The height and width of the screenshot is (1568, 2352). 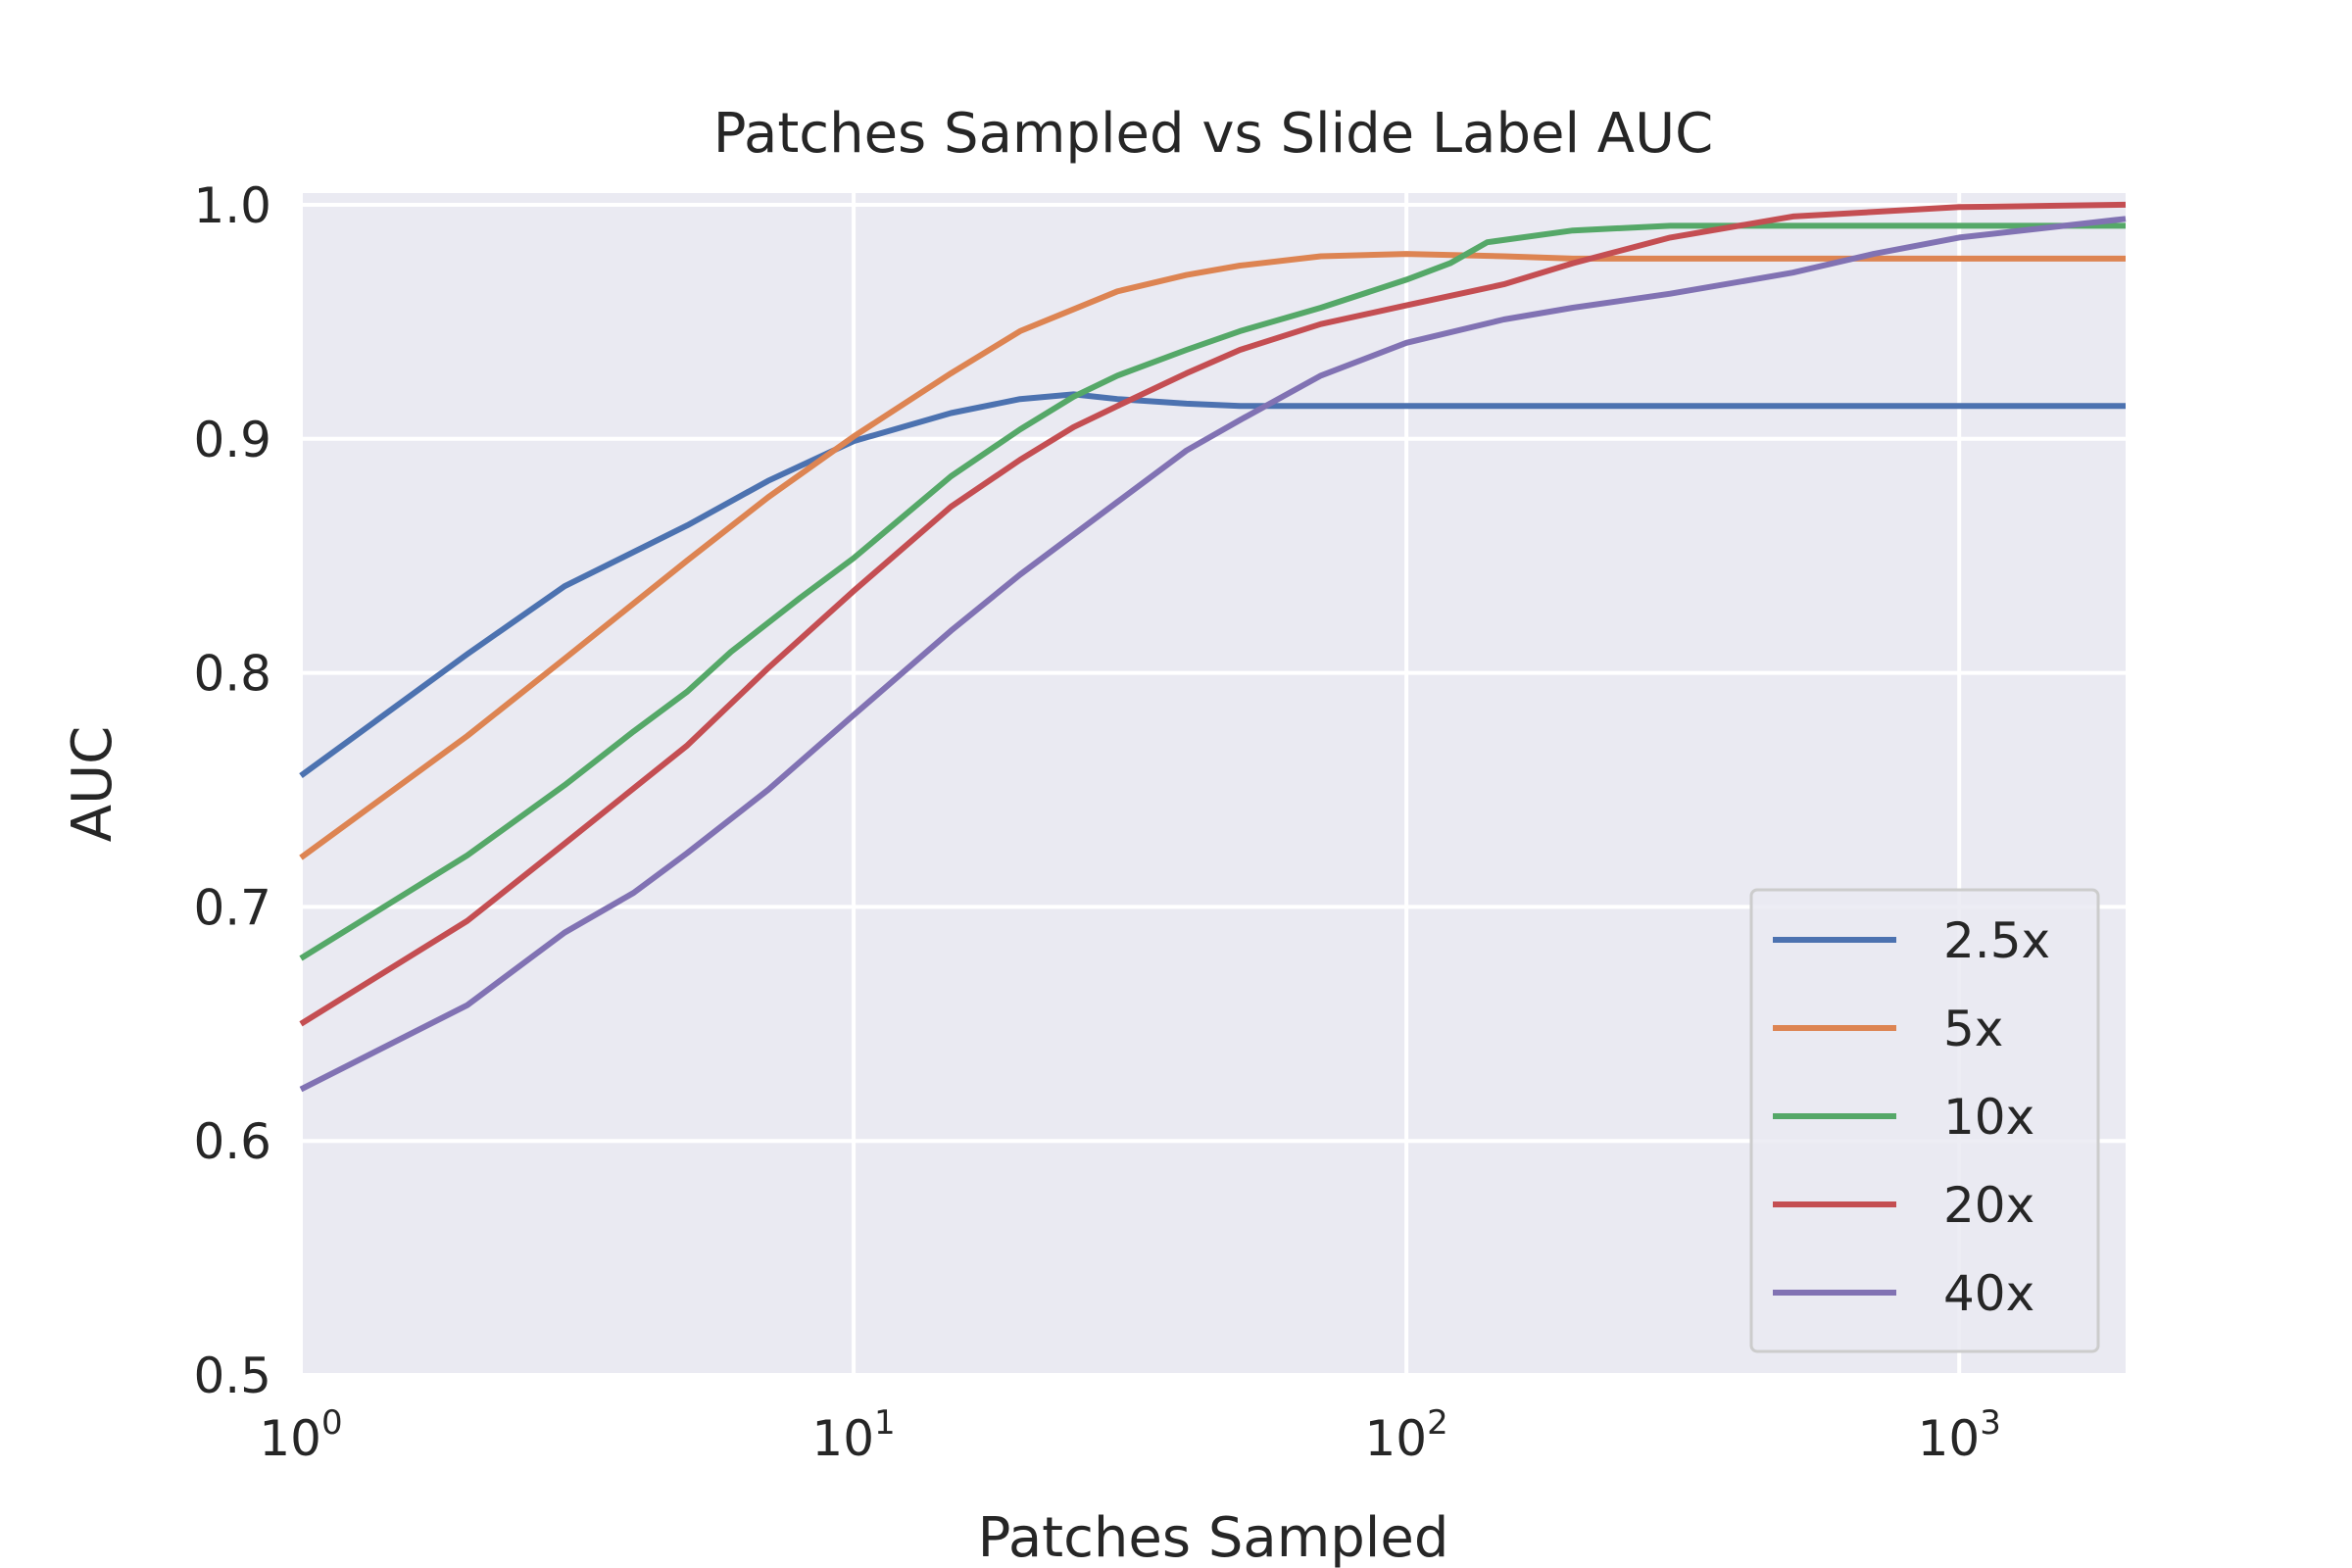 I want to click on legend: 2.5x 5x 10x 20x 40x, so click(x=1924, y=1120).